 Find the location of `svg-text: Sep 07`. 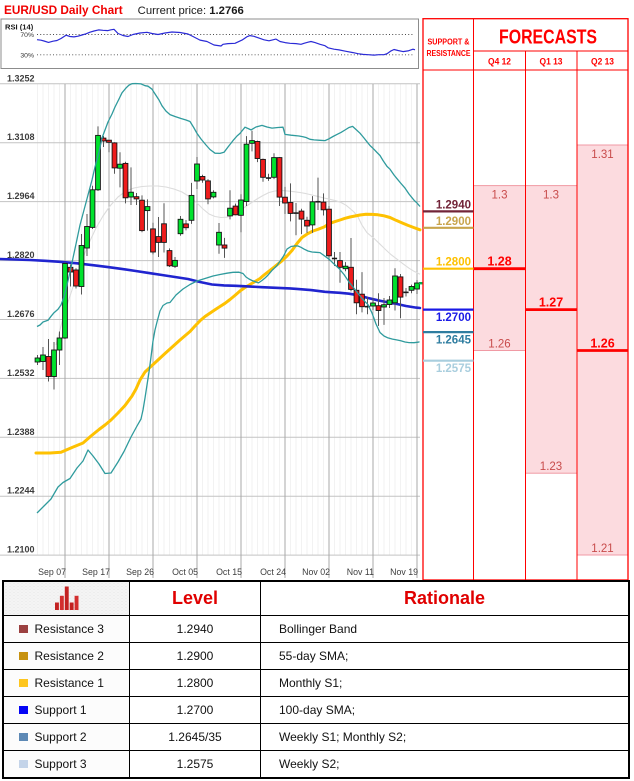

svg-text: Sep 07 is located at coordinates (52, 572).